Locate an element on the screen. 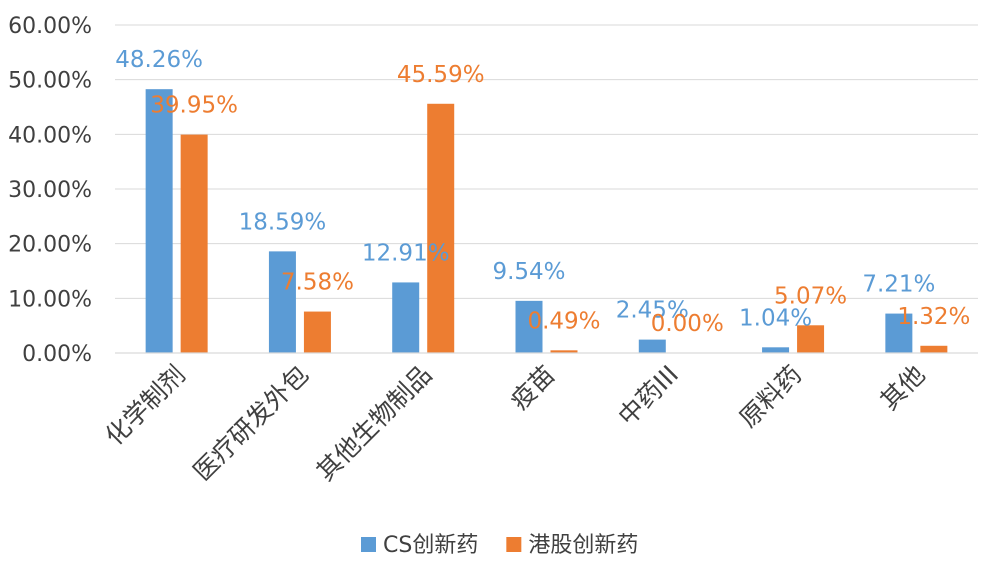 This screenshot has height=583, width=1000. data-label: 45.59% is located at coordinates (441, 75).